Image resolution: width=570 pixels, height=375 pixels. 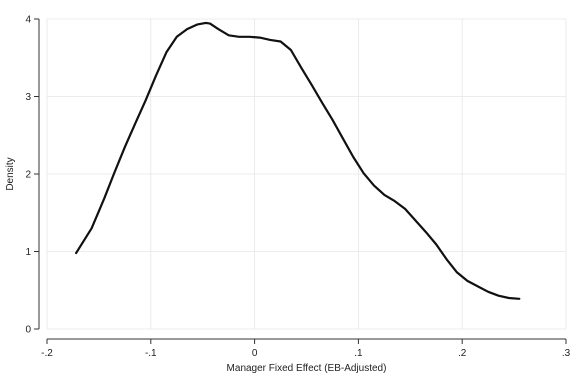 I want to click on x-tick-label: -.1, so click(x=151, y=353).